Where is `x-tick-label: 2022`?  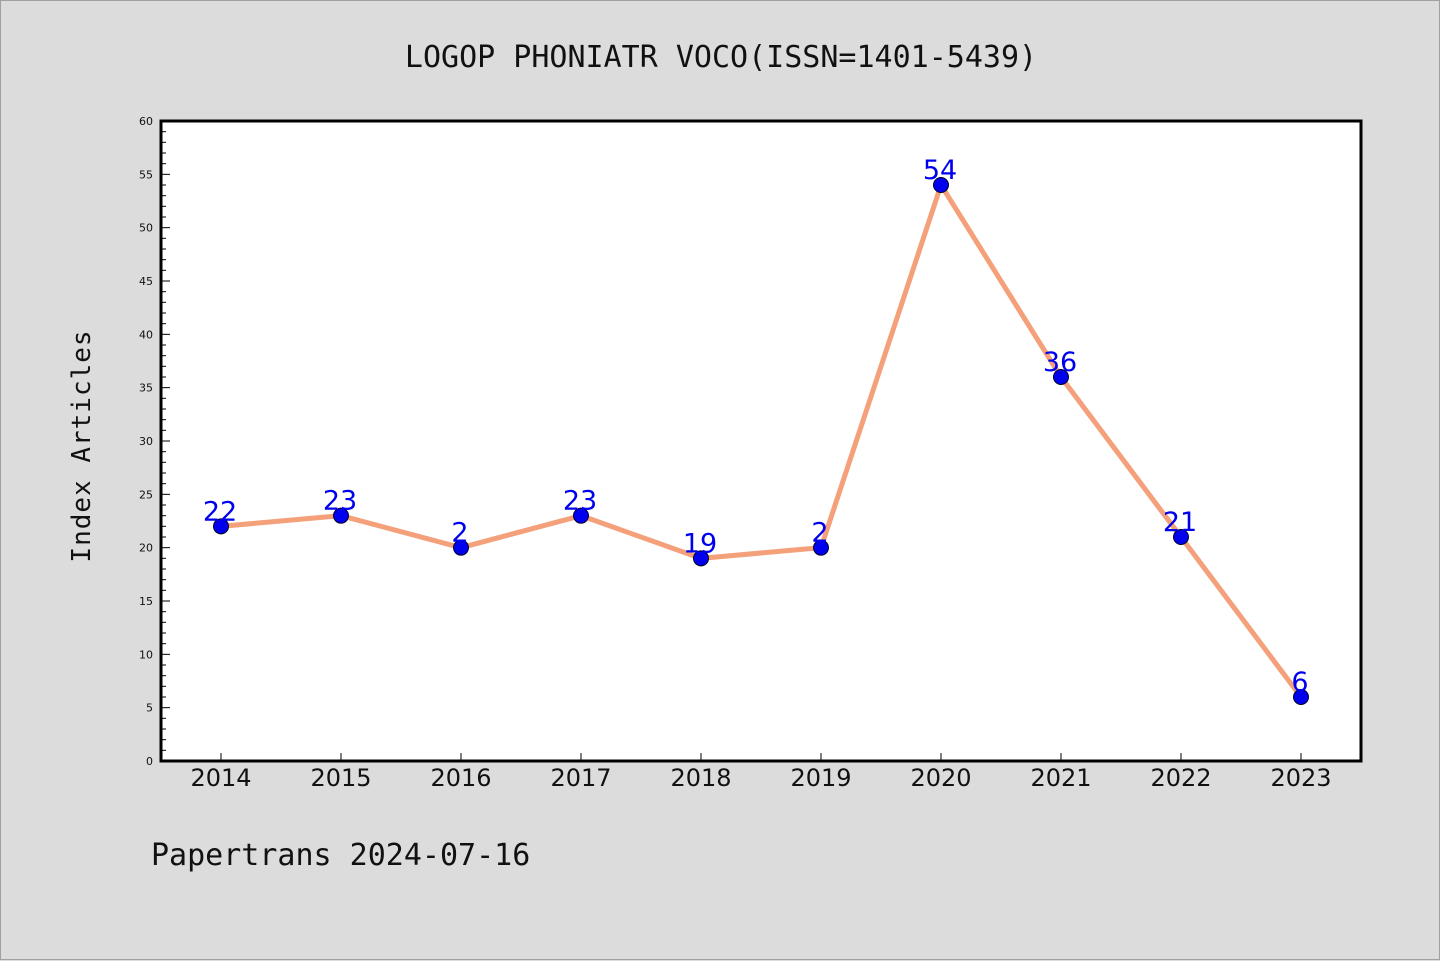 x-tick-label: 2022 is located at coordinates (1180, 778).